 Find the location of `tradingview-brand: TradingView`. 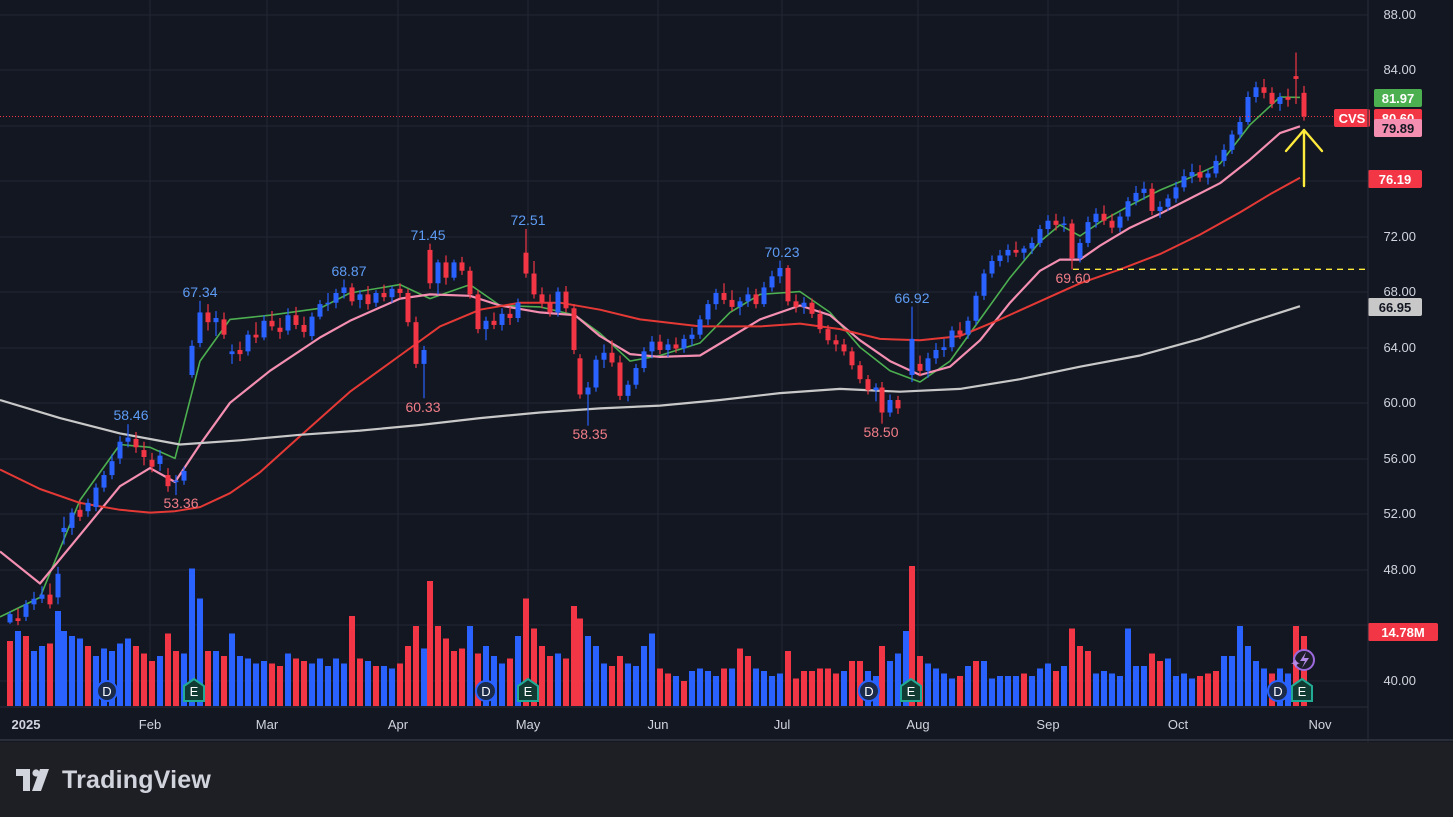

tradingview-brand: TradingView is located at coordinates (113, 780).